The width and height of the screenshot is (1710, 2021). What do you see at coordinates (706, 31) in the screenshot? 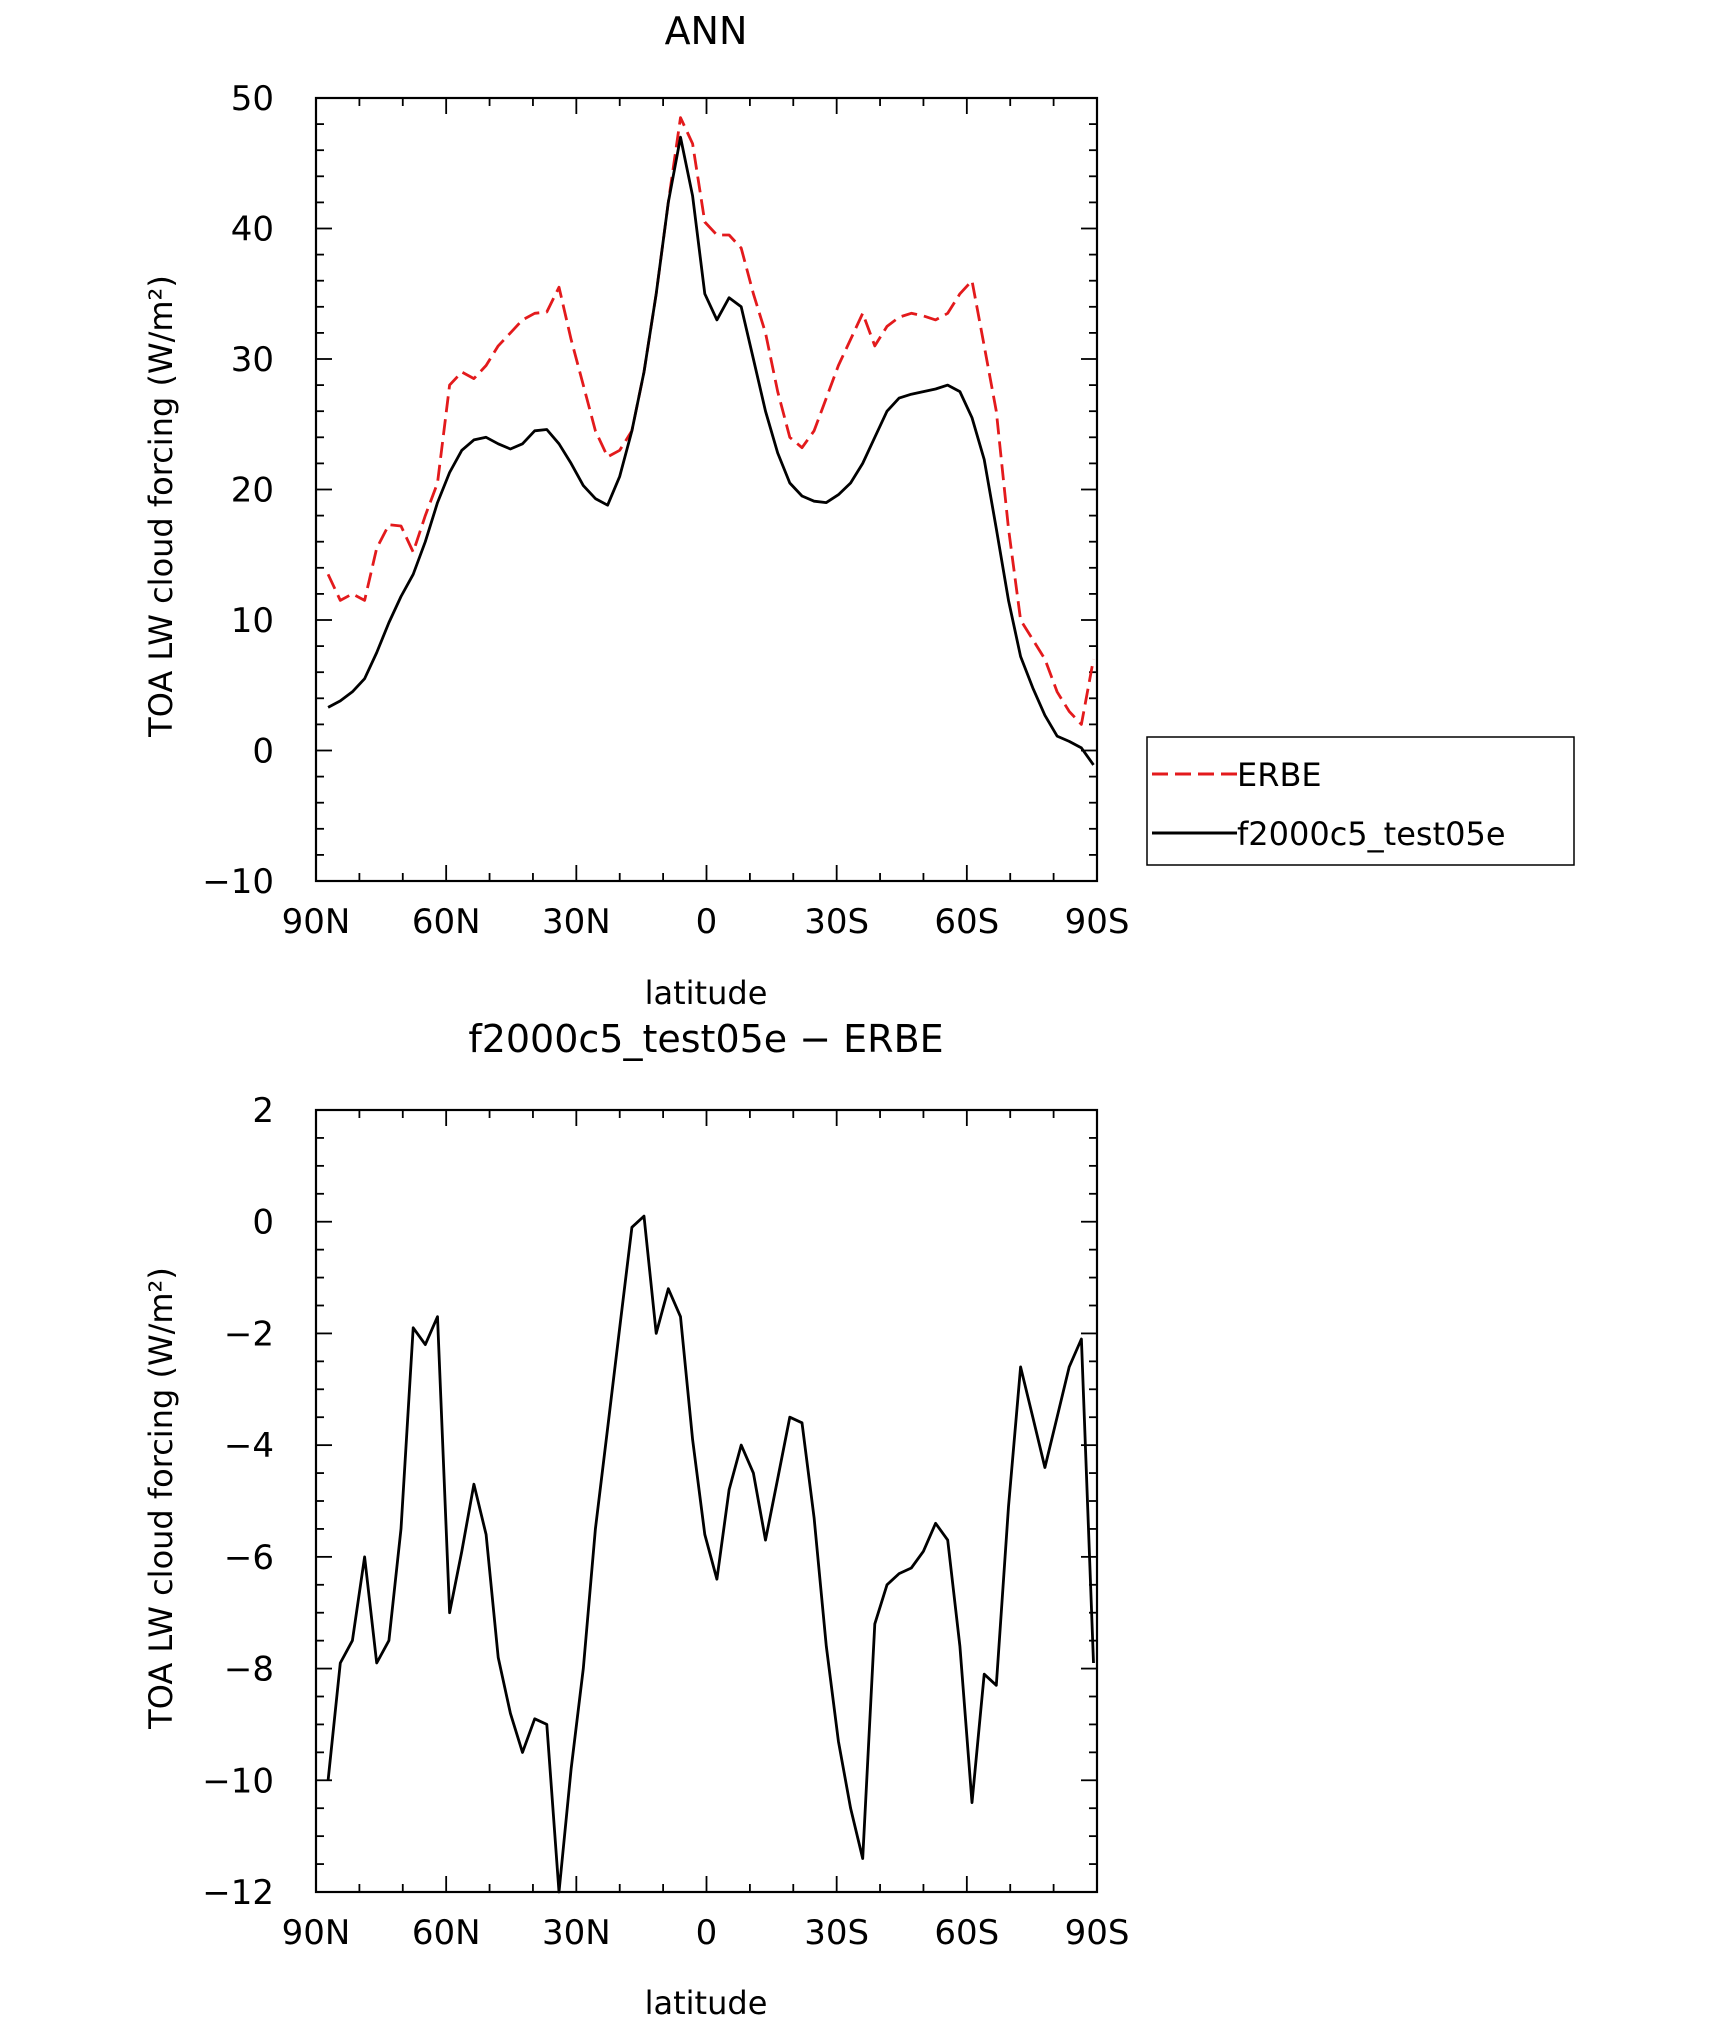
I see `top-panel-title: ANN` at bounding box center [706, 31].